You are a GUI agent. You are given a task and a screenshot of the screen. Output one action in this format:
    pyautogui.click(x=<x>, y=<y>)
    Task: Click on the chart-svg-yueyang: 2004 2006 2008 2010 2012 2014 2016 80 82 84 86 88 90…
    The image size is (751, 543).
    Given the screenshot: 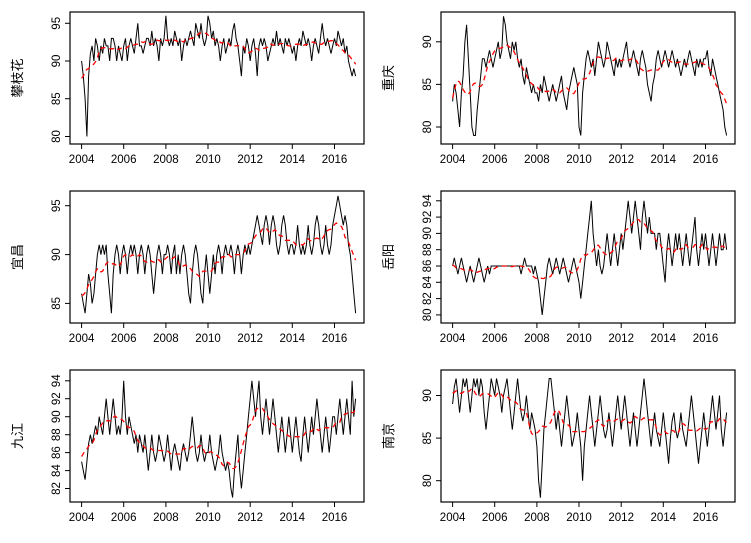 What is the action you would take?
    pyautogui.click(x=558, y=267)
    